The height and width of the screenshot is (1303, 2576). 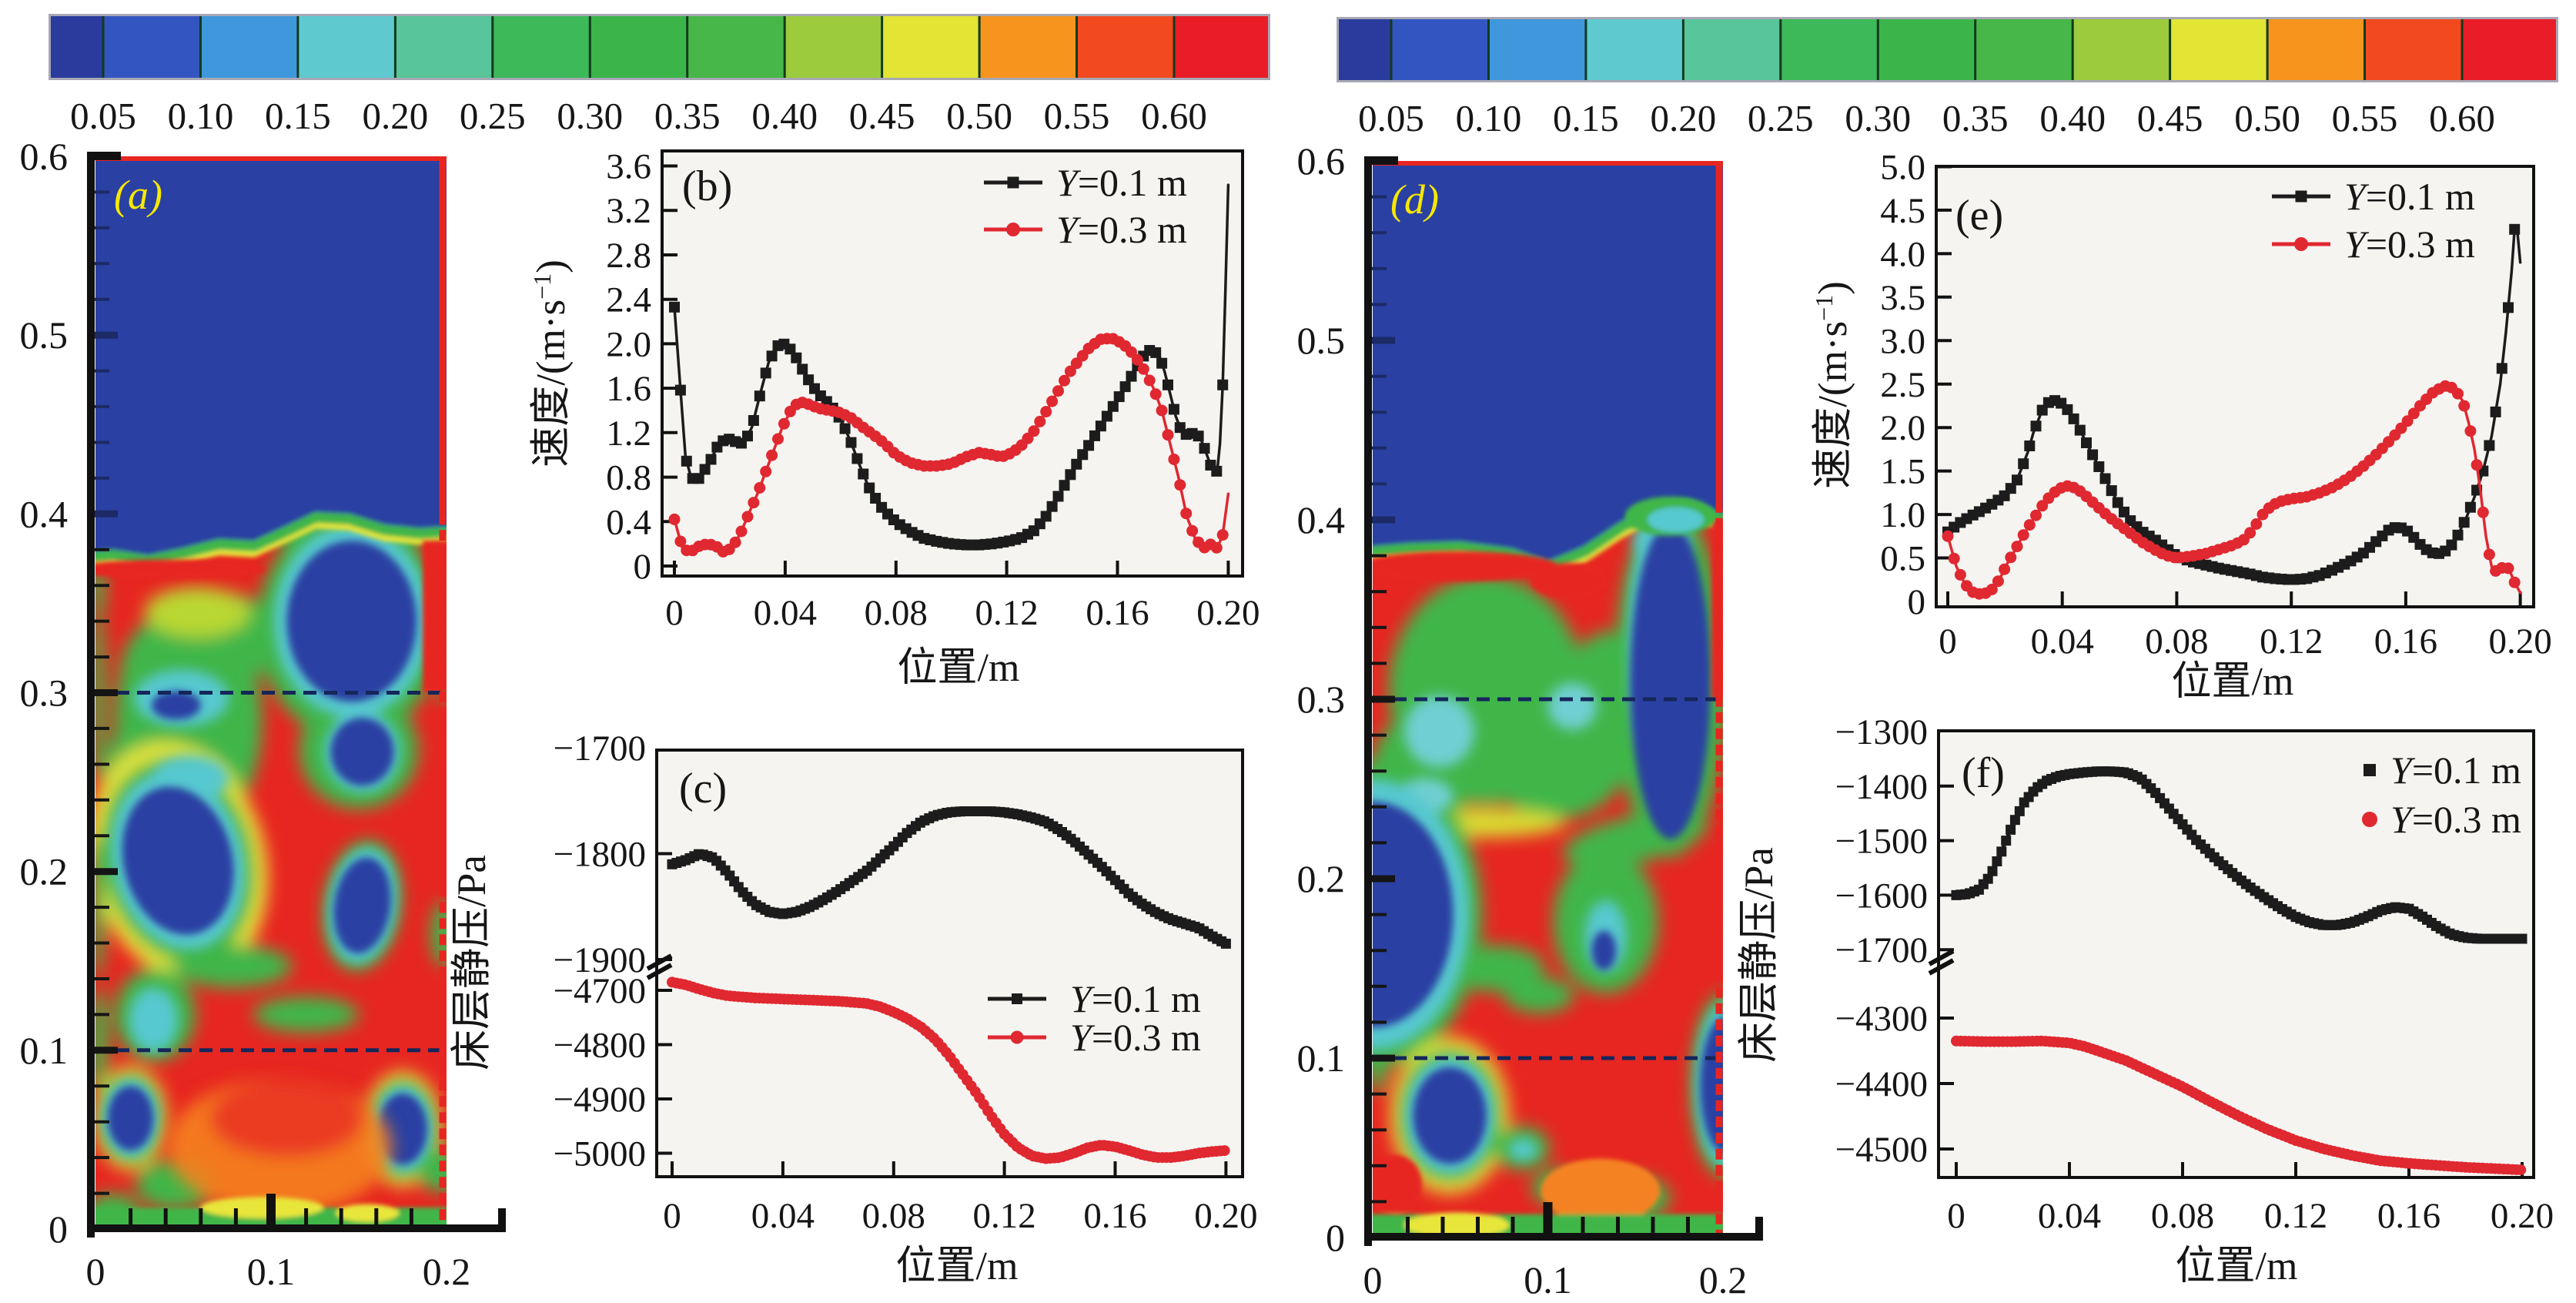 What do you see at coordinates (1882, 787) in the screenshot?
I see `svg-text: −1400` at bounding box center [1882, 787].